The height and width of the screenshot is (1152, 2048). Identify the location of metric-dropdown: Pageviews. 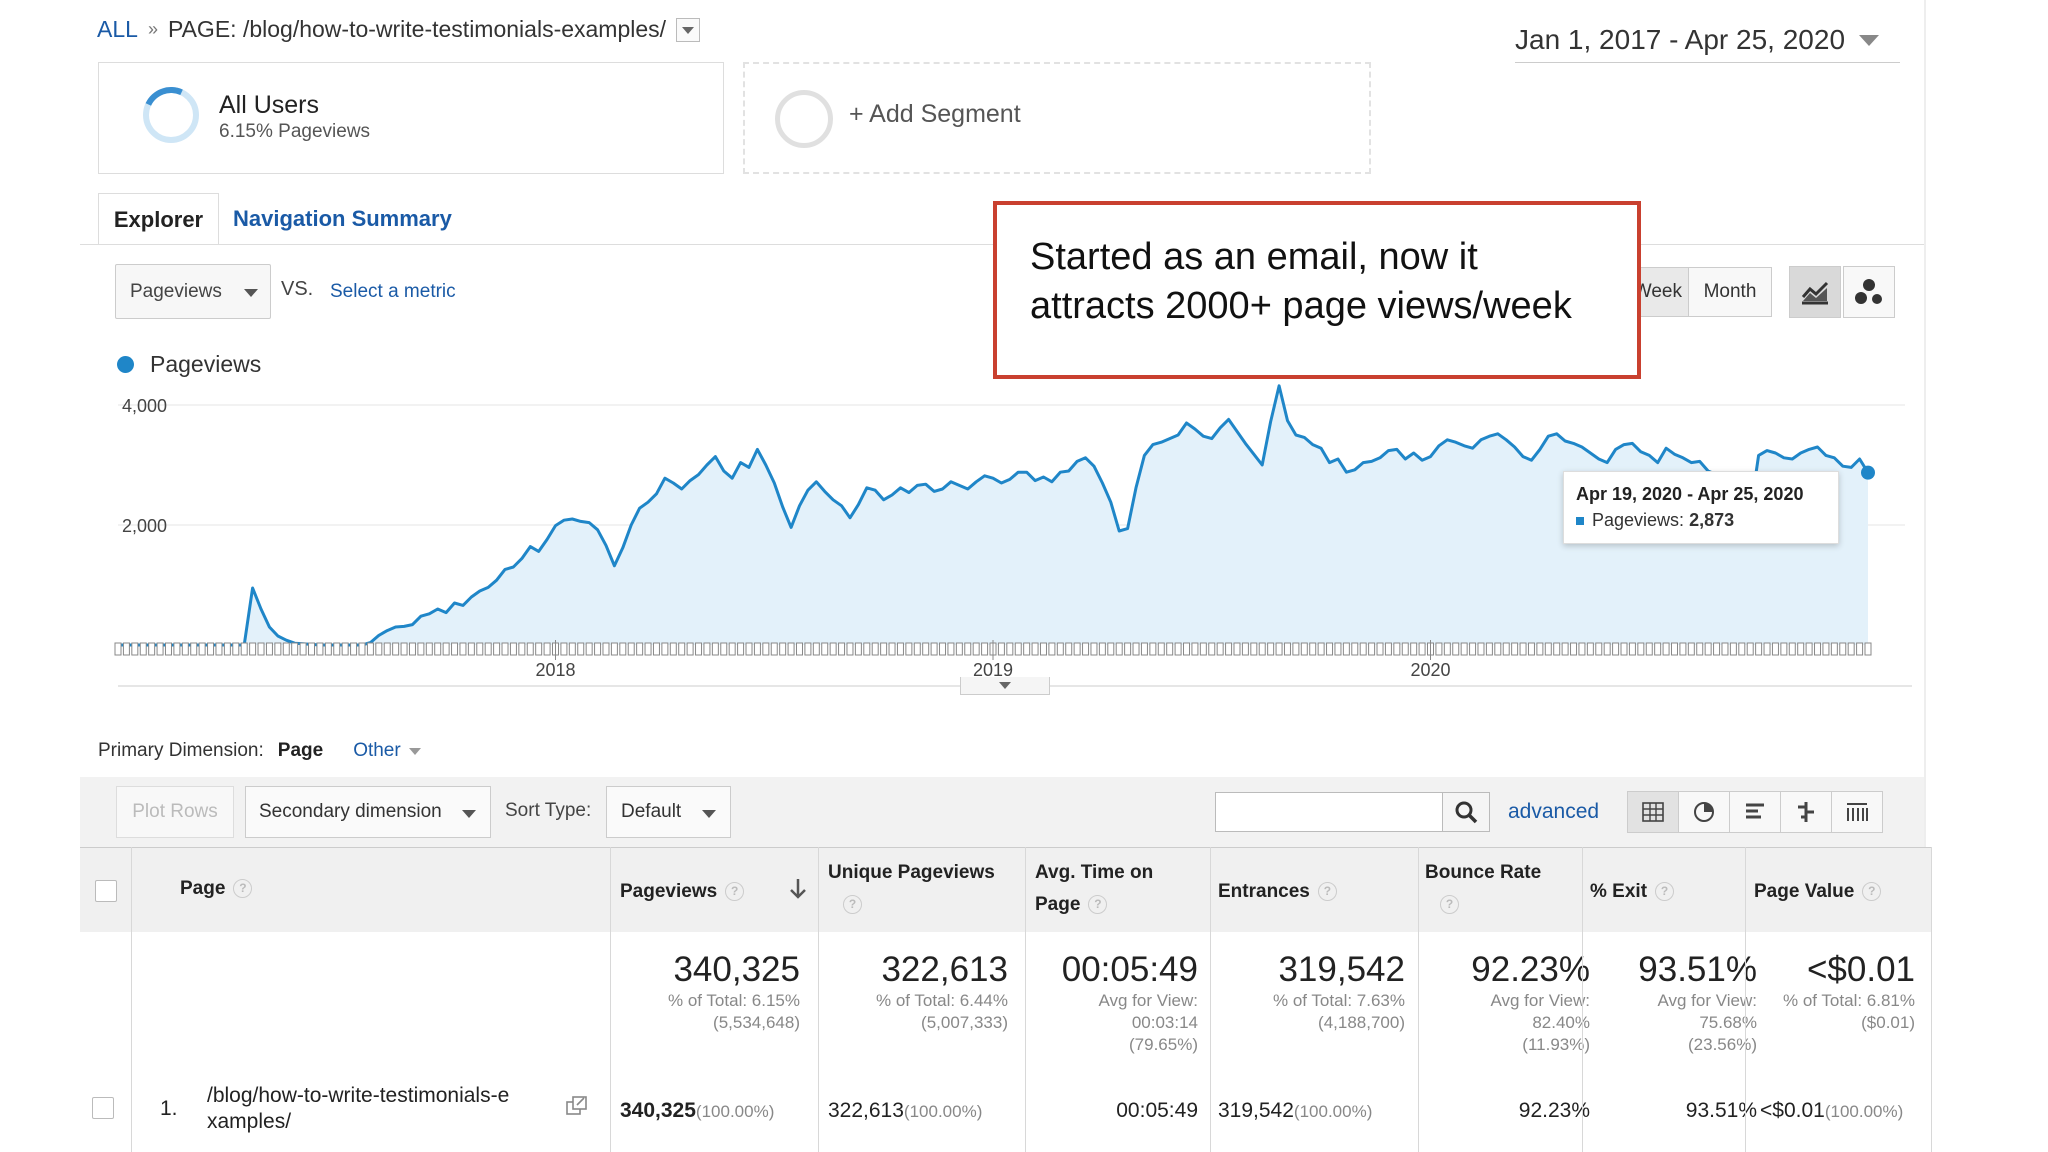
(193, 291).